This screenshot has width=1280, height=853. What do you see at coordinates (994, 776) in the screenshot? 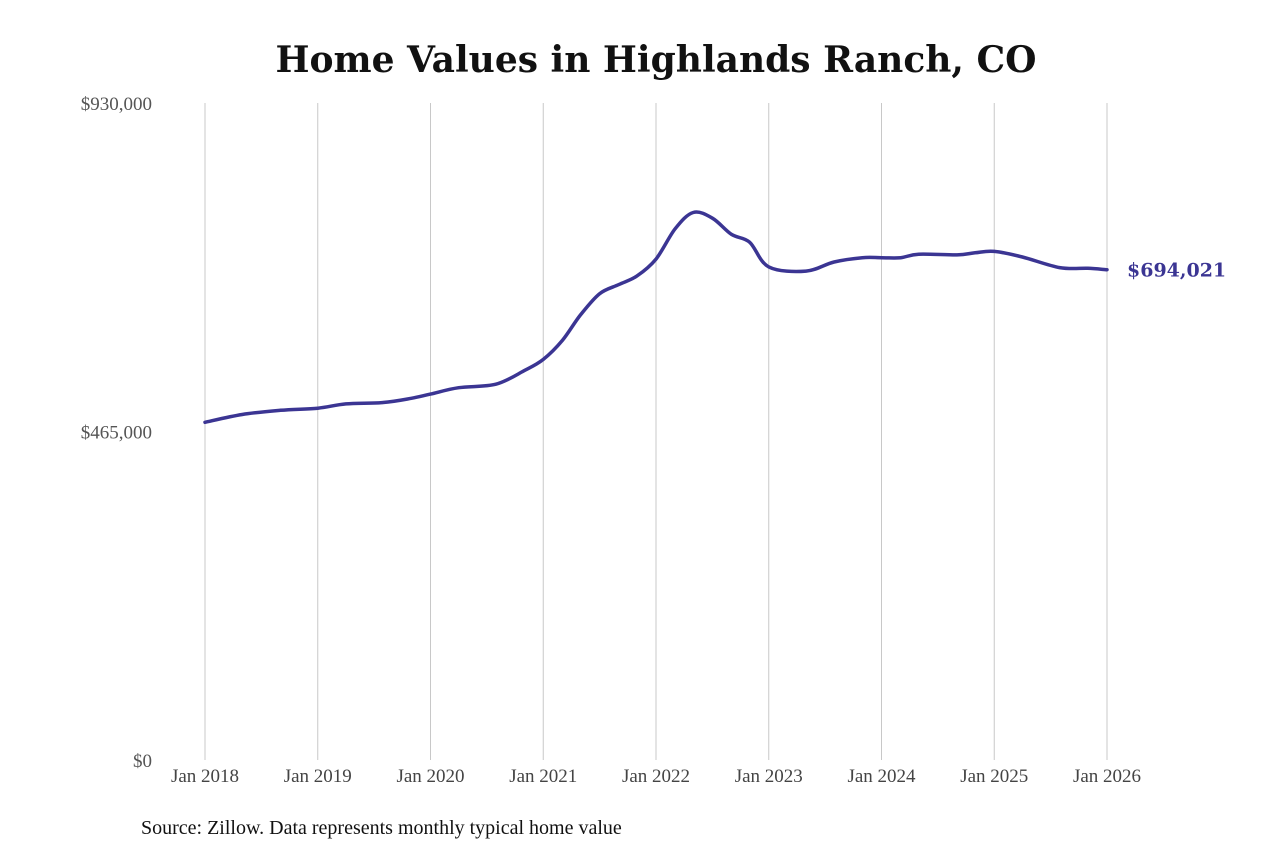
I see `x-tick-label: Jan 2025` at bounding box center [994, 776].